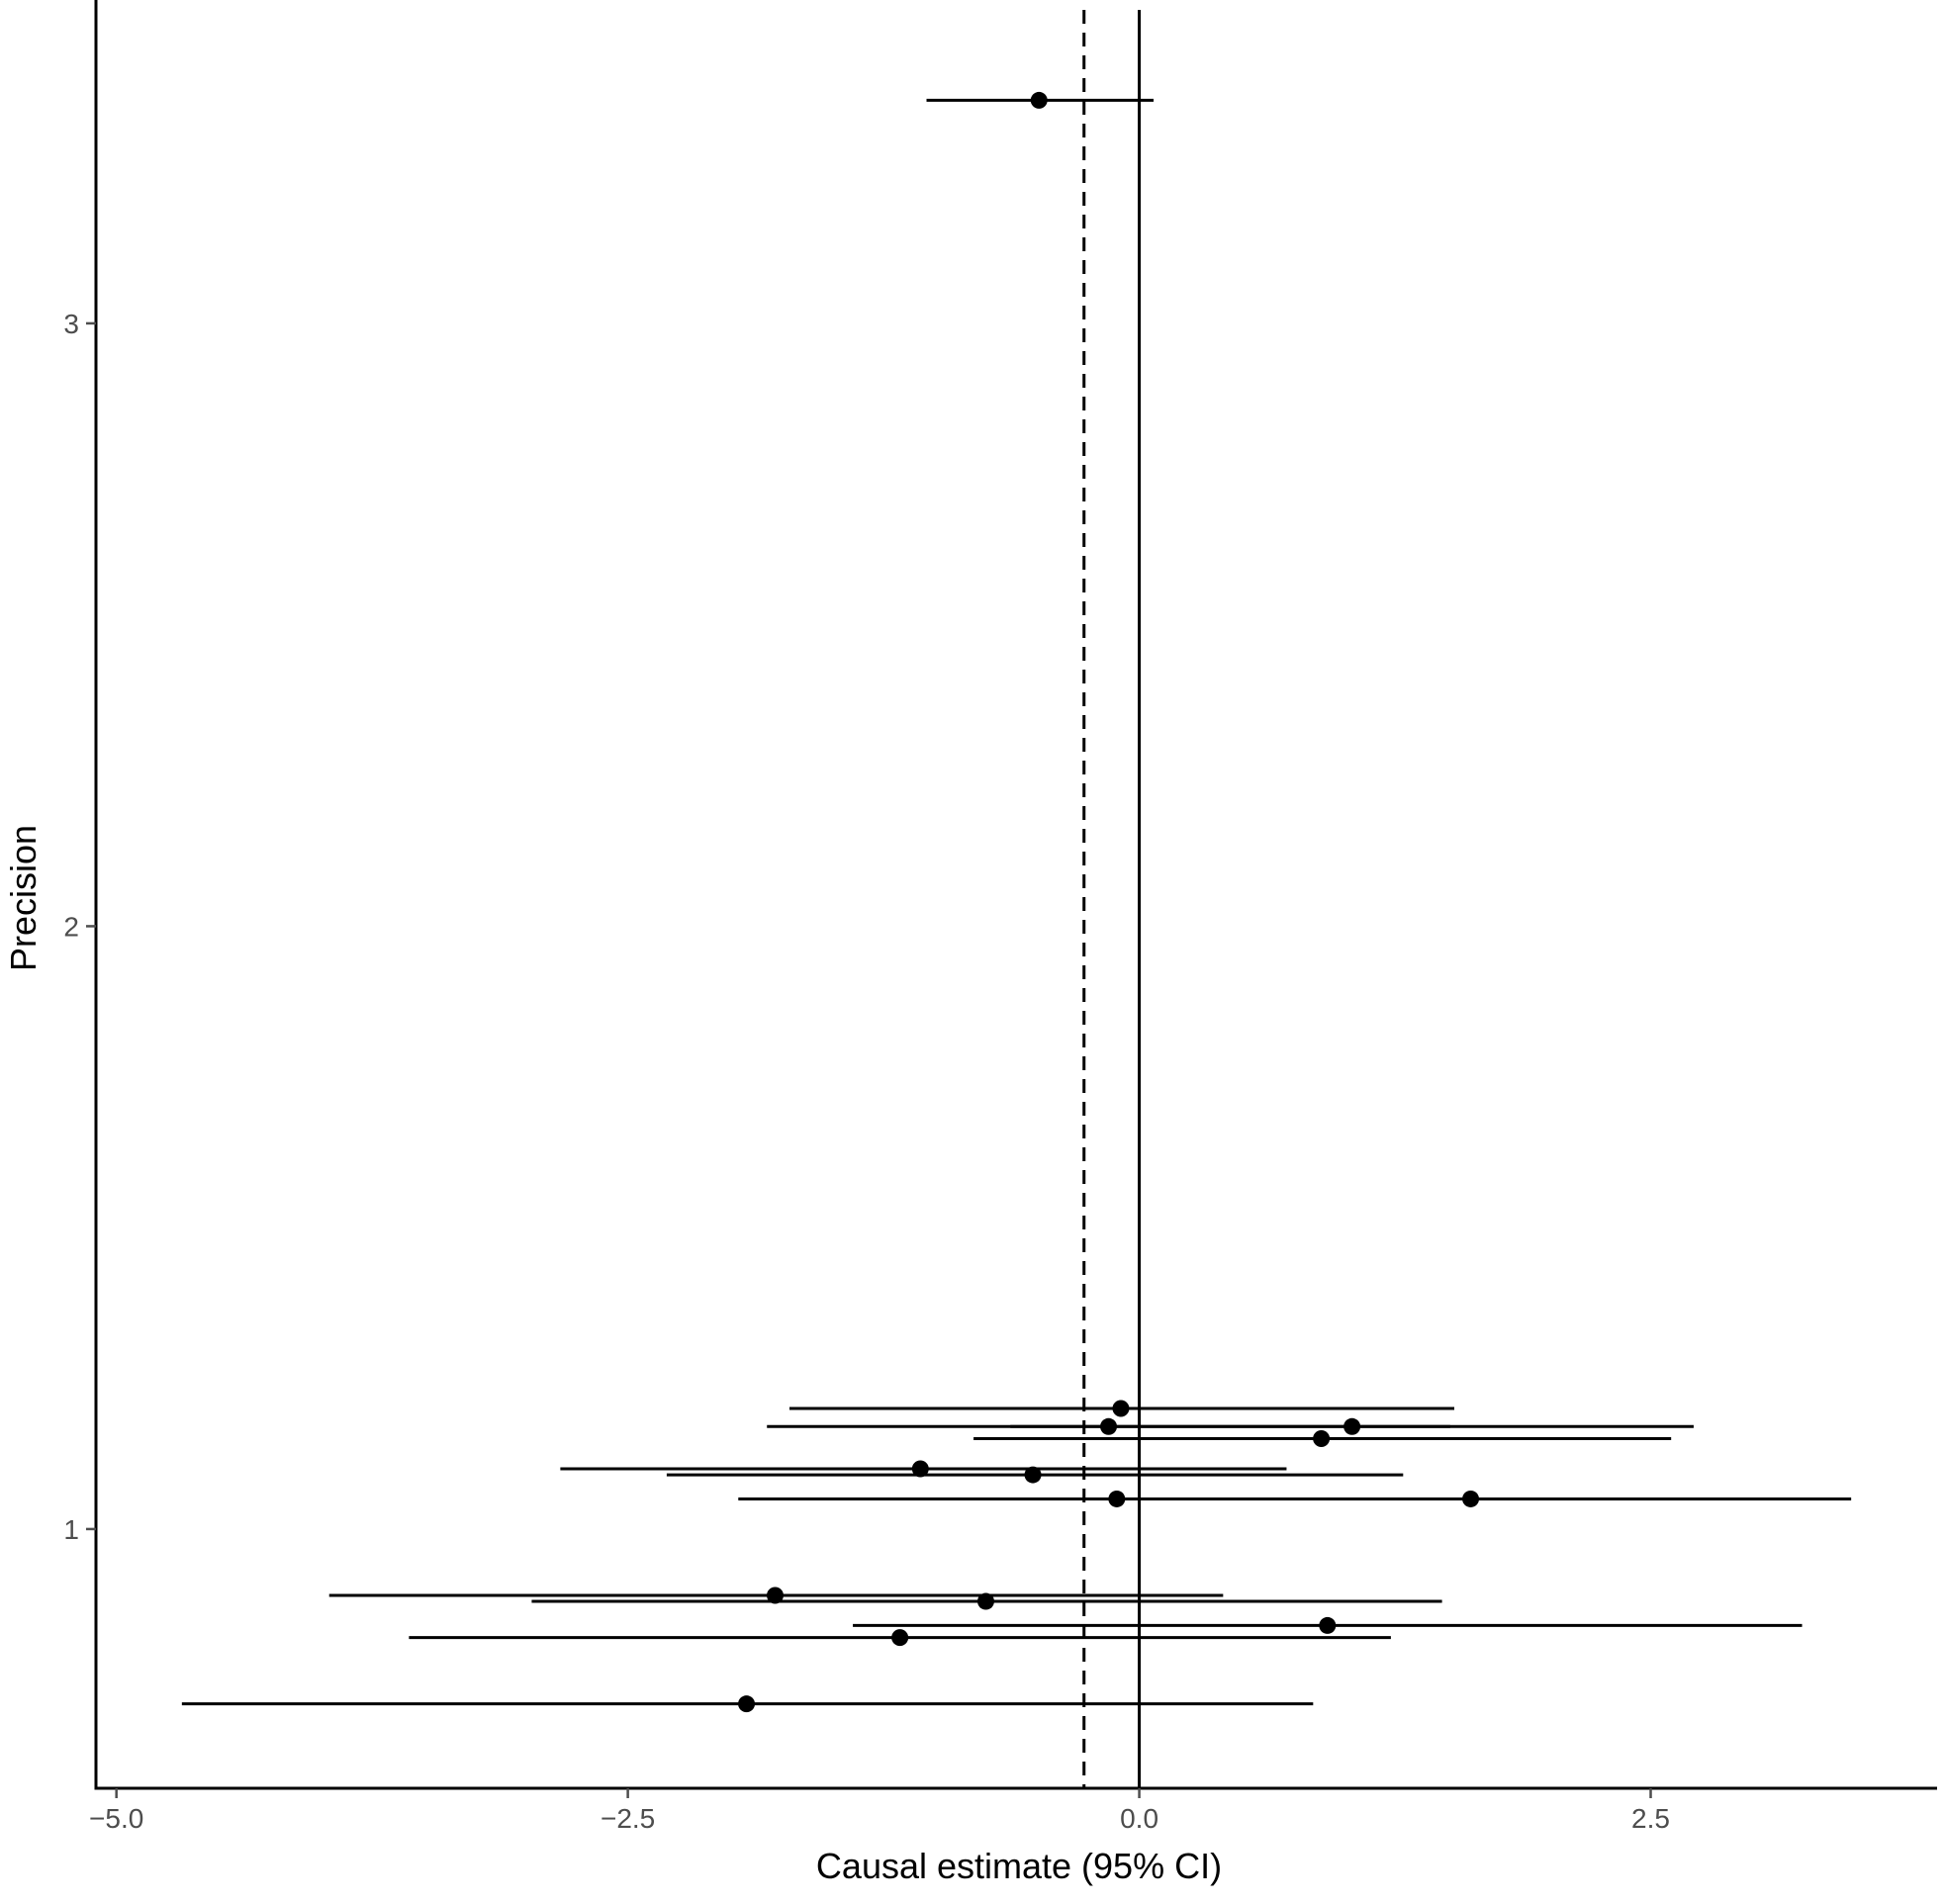 The width and height of the screenshot is (1944, 1904). I want to click on y-axis-title: Precision, so click(23, 898).